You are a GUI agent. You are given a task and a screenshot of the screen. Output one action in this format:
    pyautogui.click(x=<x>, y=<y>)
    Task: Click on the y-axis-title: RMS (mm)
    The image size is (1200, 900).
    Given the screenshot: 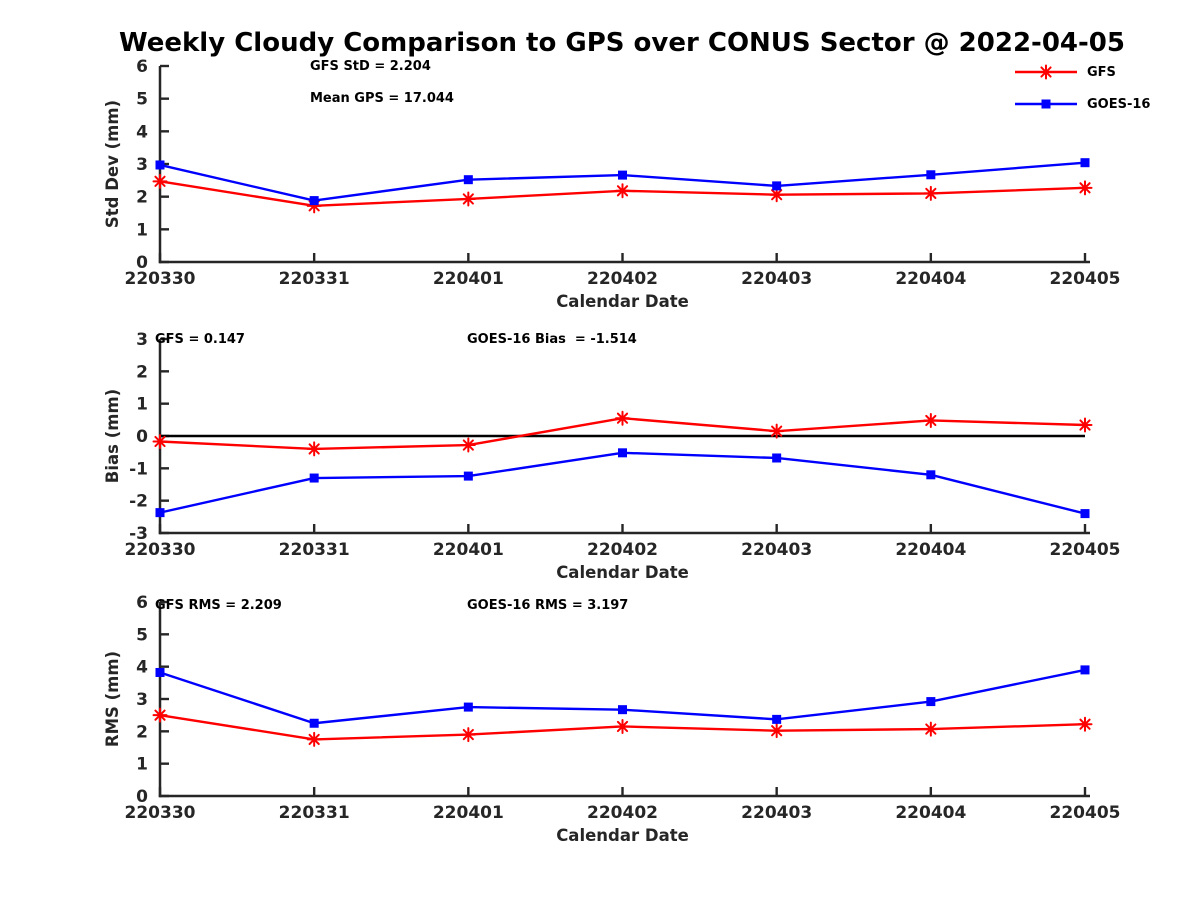 What is the action you would take?
    pyautogui.click(x=112, y=699)
    